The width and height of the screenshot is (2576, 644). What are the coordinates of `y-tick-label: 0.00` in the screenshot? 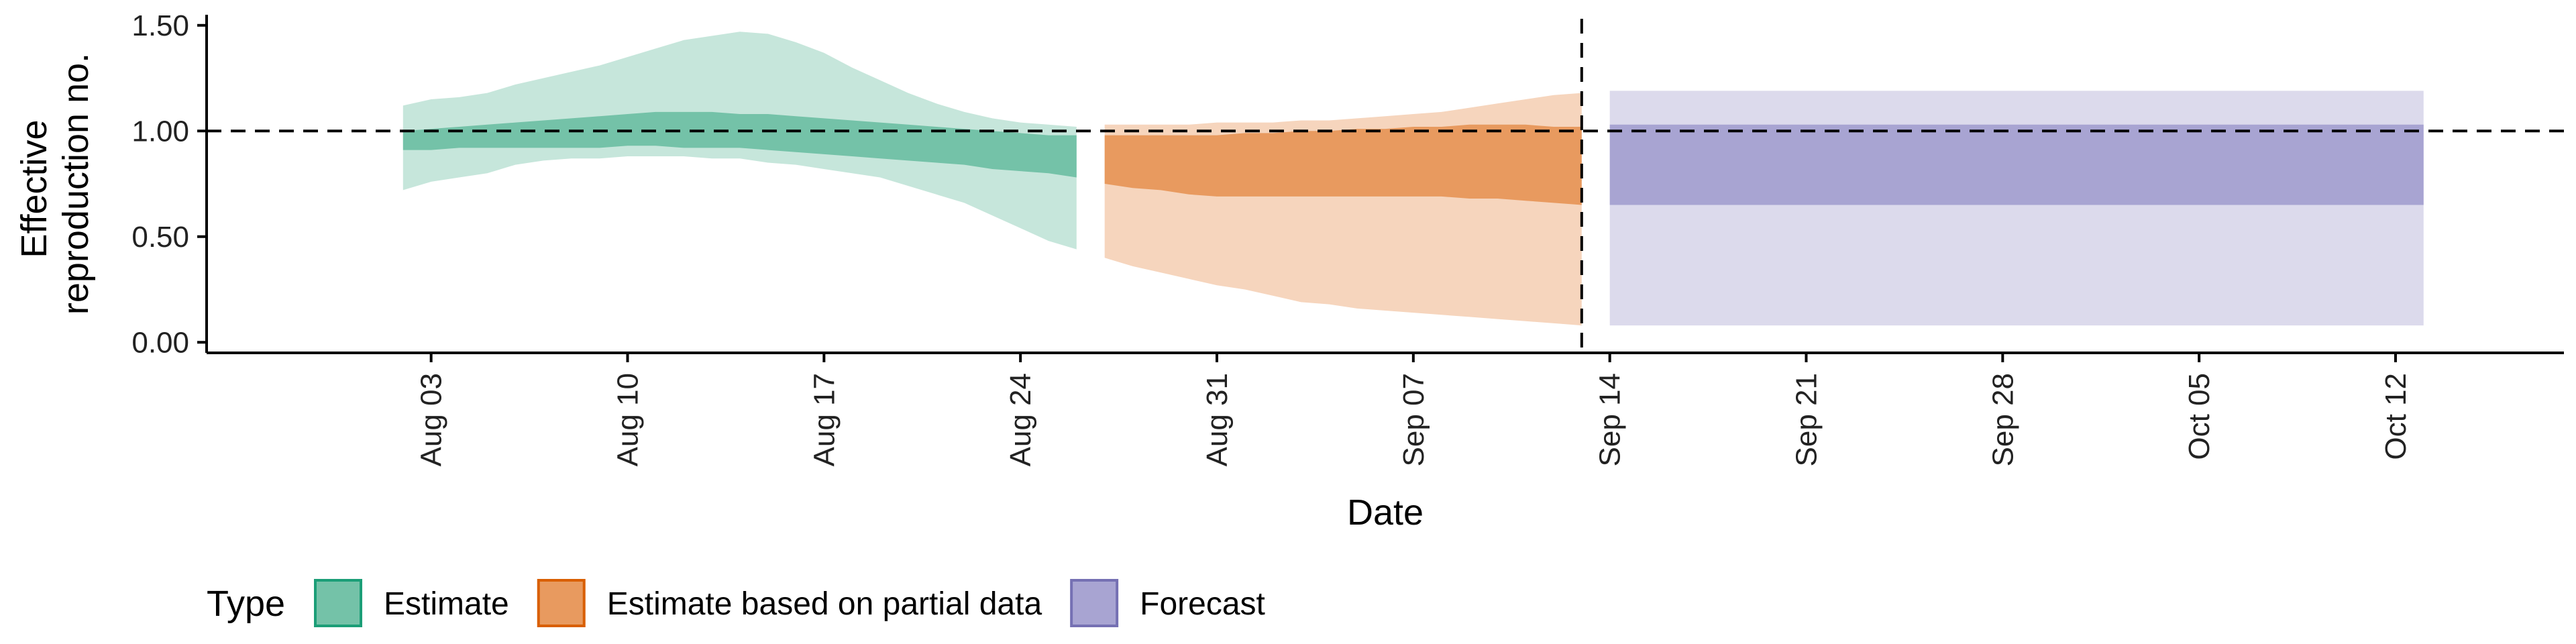 It's located at (160, 342).